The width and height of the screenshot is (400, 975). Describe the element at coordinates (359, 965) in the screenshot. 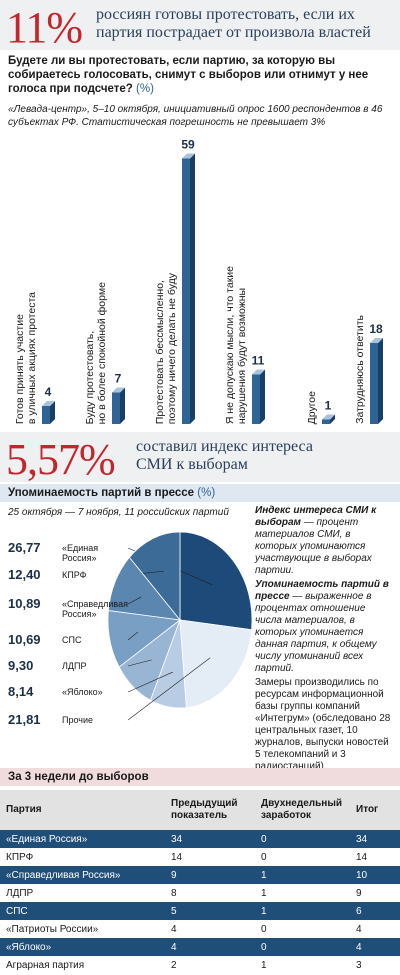

I see `table-cell: 3` at that location.